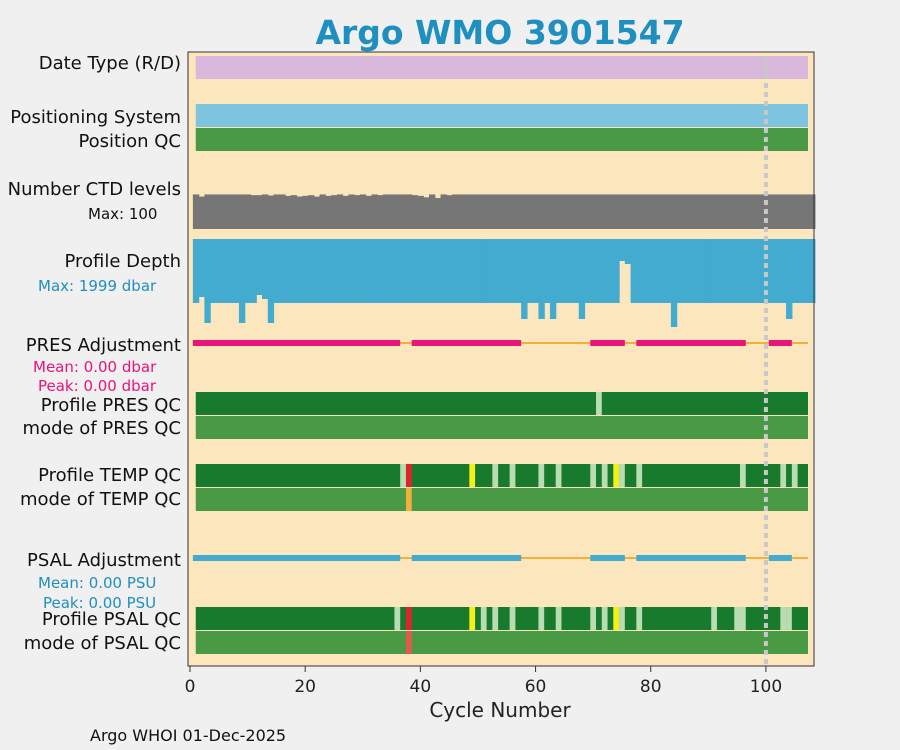  What do you see at coordinates (103, 345) in the screenshot?
I see `label-pres-adjustment: PRES Adjustment` at bounding box center [103, 345].